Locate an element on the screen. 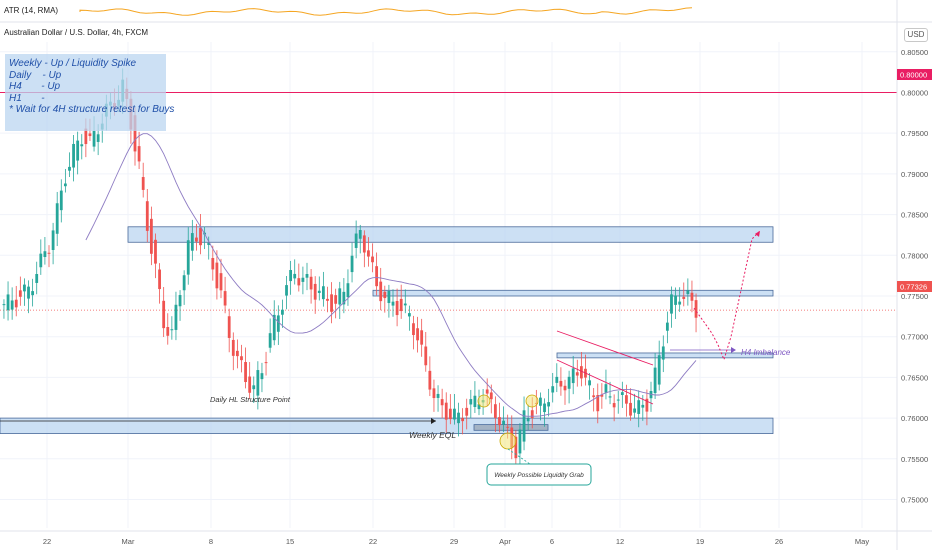 Image resolution: width=932 pixels, height=550 pixels. currency-button: USD is located at coordinates (916, 35).